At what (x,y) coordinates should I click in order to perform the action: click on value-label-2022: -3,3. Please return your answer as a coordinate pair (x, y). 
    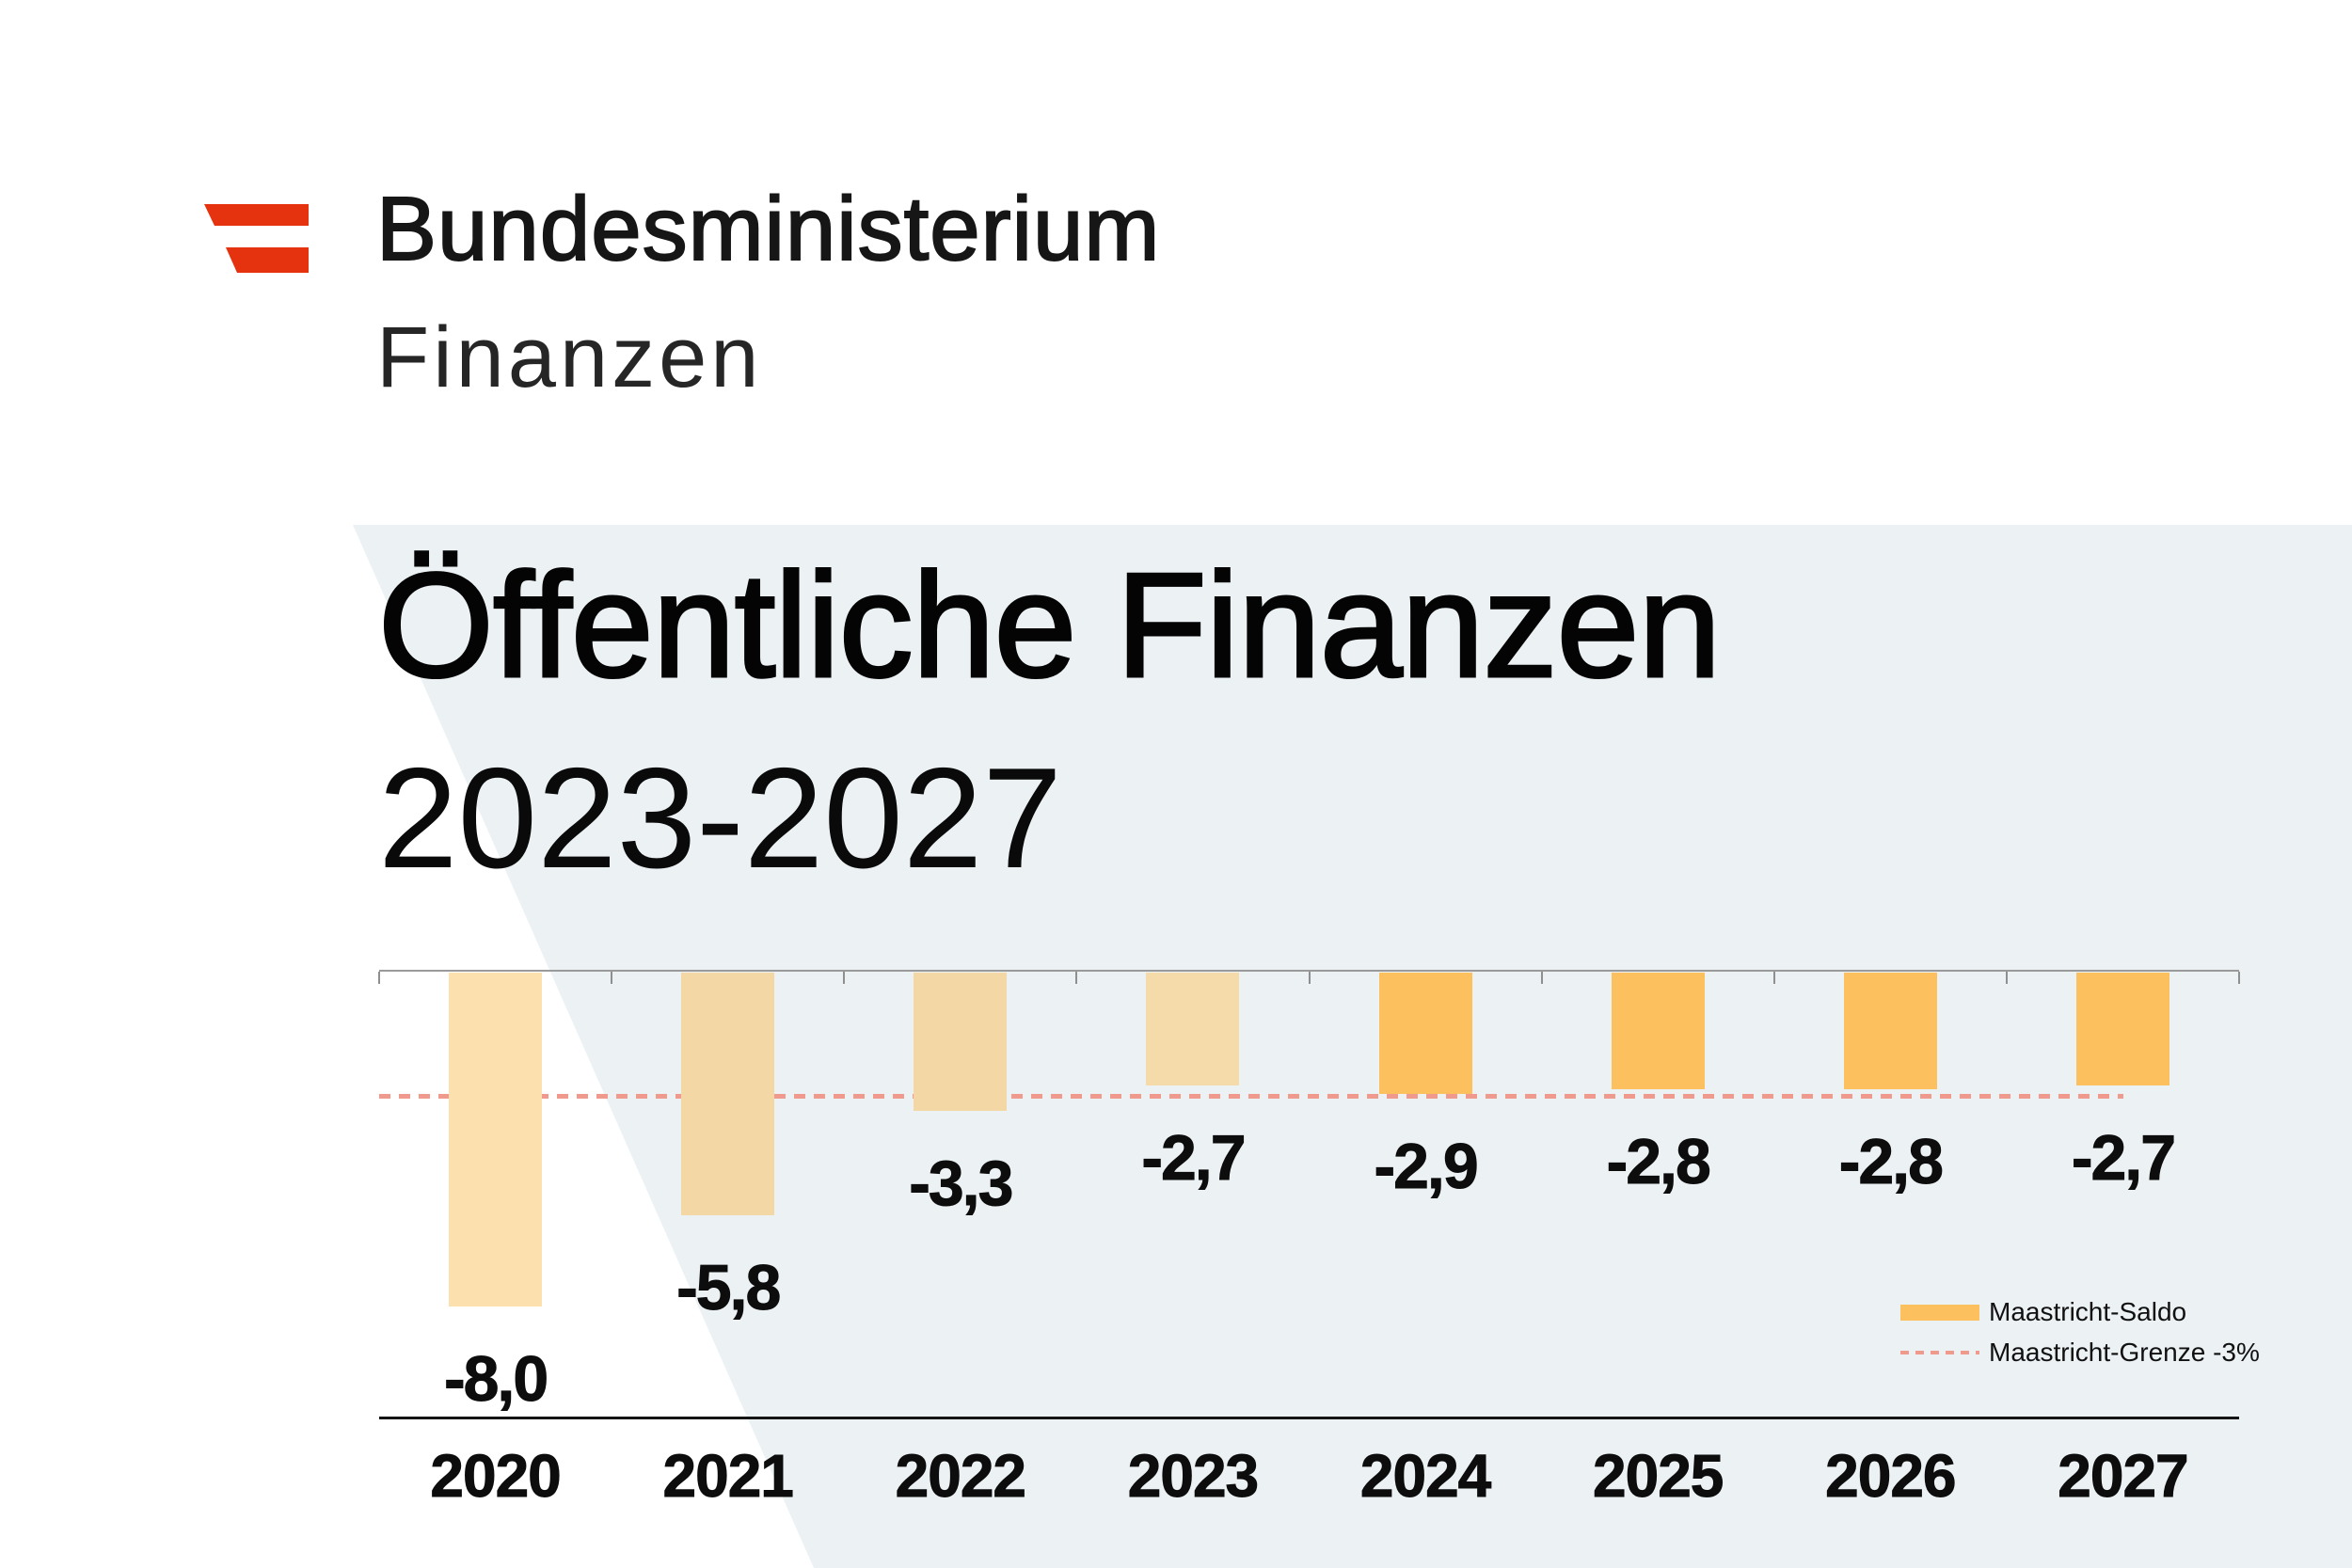
    Looking at the image, I should click on (961, 1184).